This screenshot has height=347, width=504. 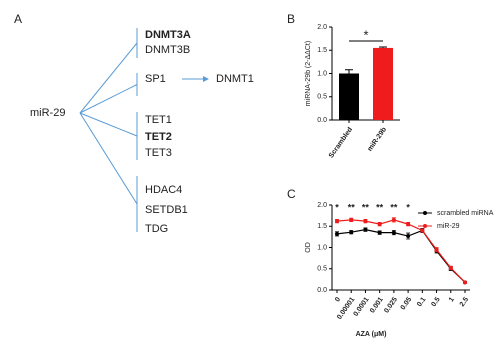 I want to click on target-node: TET3, so click(x=158, y=153).